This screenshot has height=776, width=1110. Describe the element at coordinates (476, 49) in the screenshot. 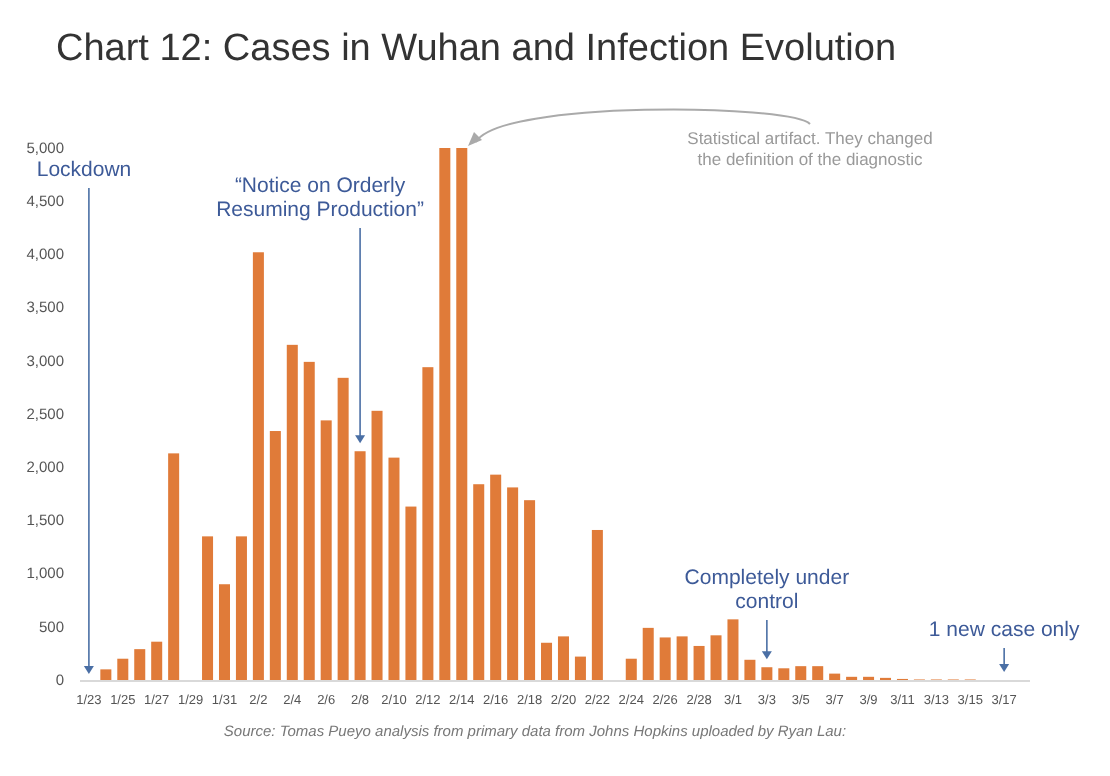

I see `chart-title: Chart 12: Cases in Wuhan and Infection Evolution` at that location.